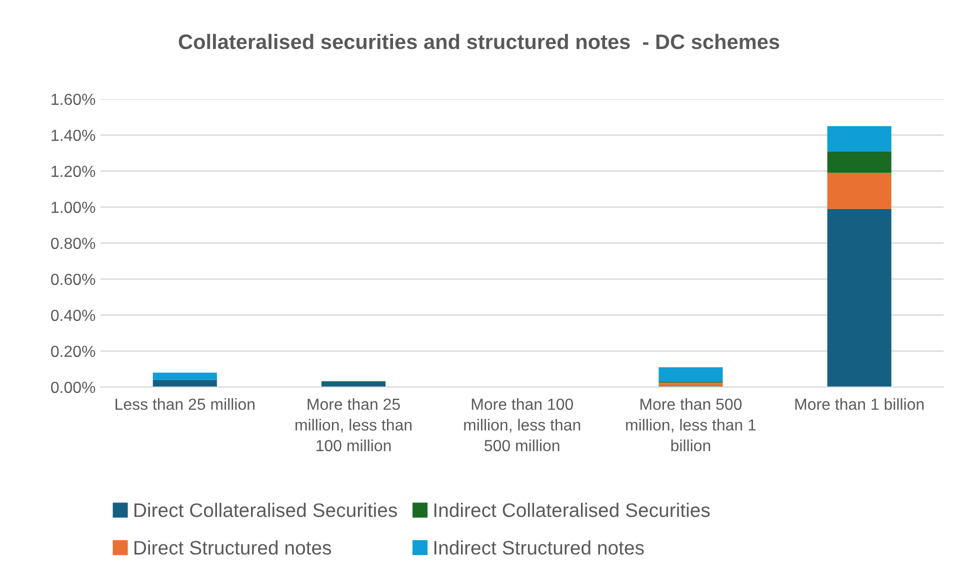 This screenshot has height=576, width=958. What do you see at coordinates (691, 425) in the screenshot?
I see `x-tick-label: More than 500 million, less than 1 billion` at bounding box center [691, 425].